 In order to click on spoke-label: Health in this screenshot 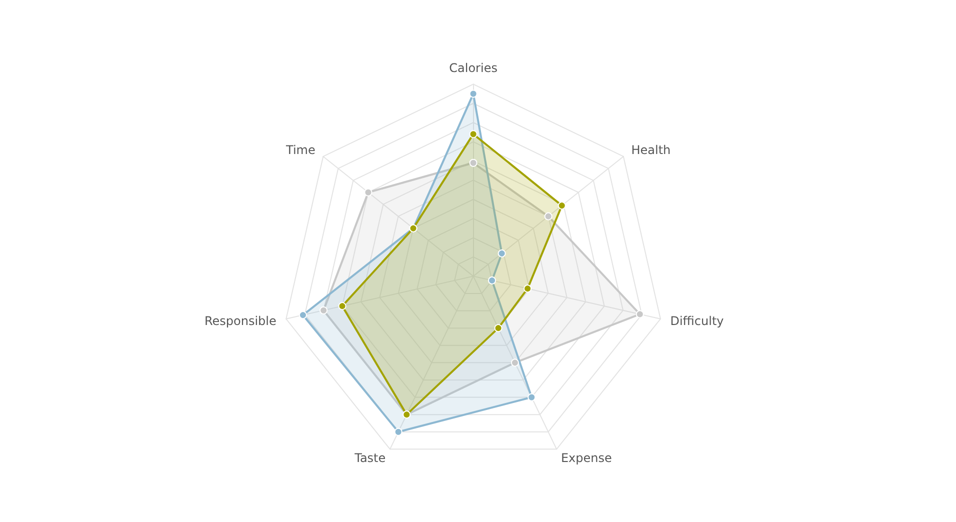, I will do `click(651, 150)`.